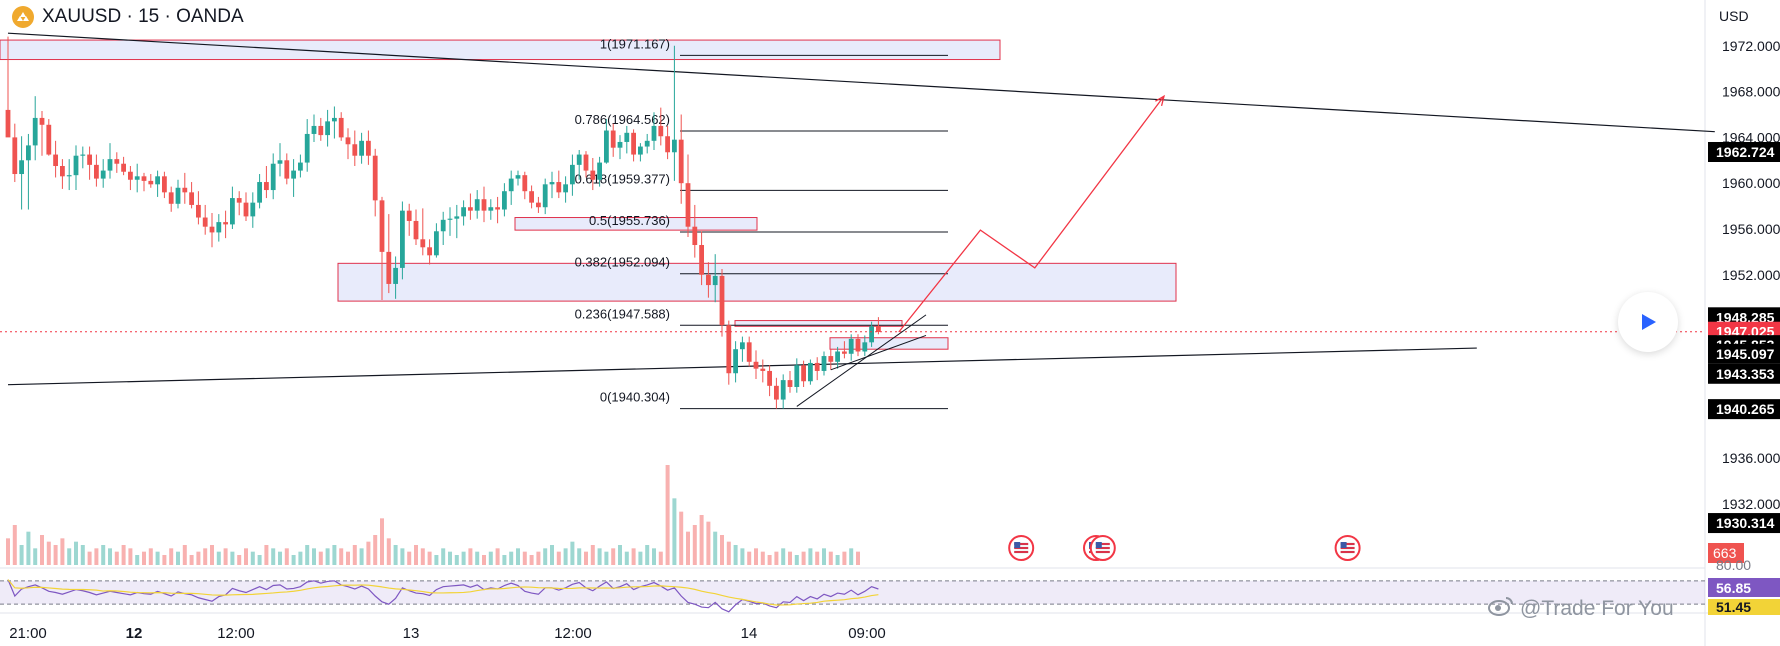  I want to click on watermark-text: @Trade For You, so click(1597, 608).